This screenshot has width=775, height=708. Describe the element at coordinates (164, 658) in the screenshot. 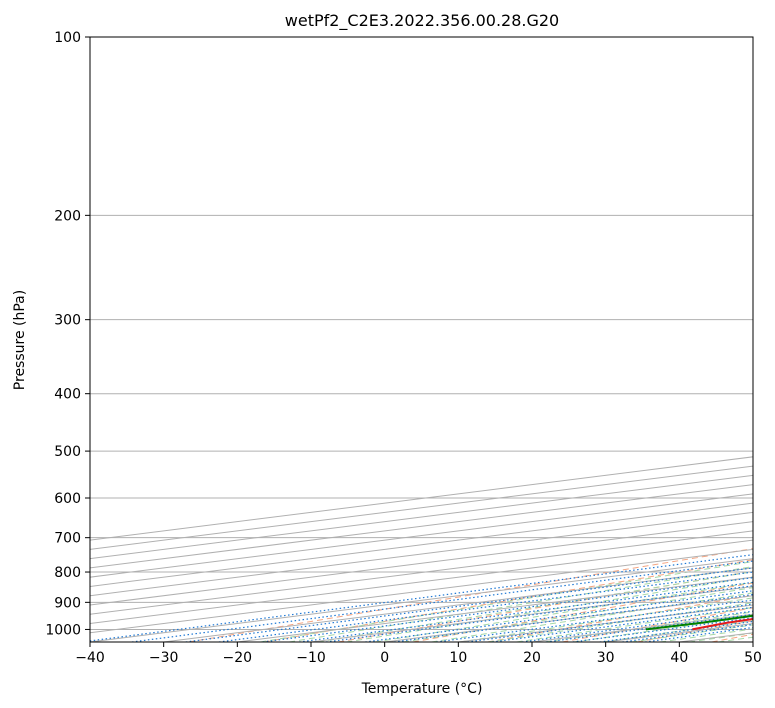

I see `x-tick-label: −30` at that location.